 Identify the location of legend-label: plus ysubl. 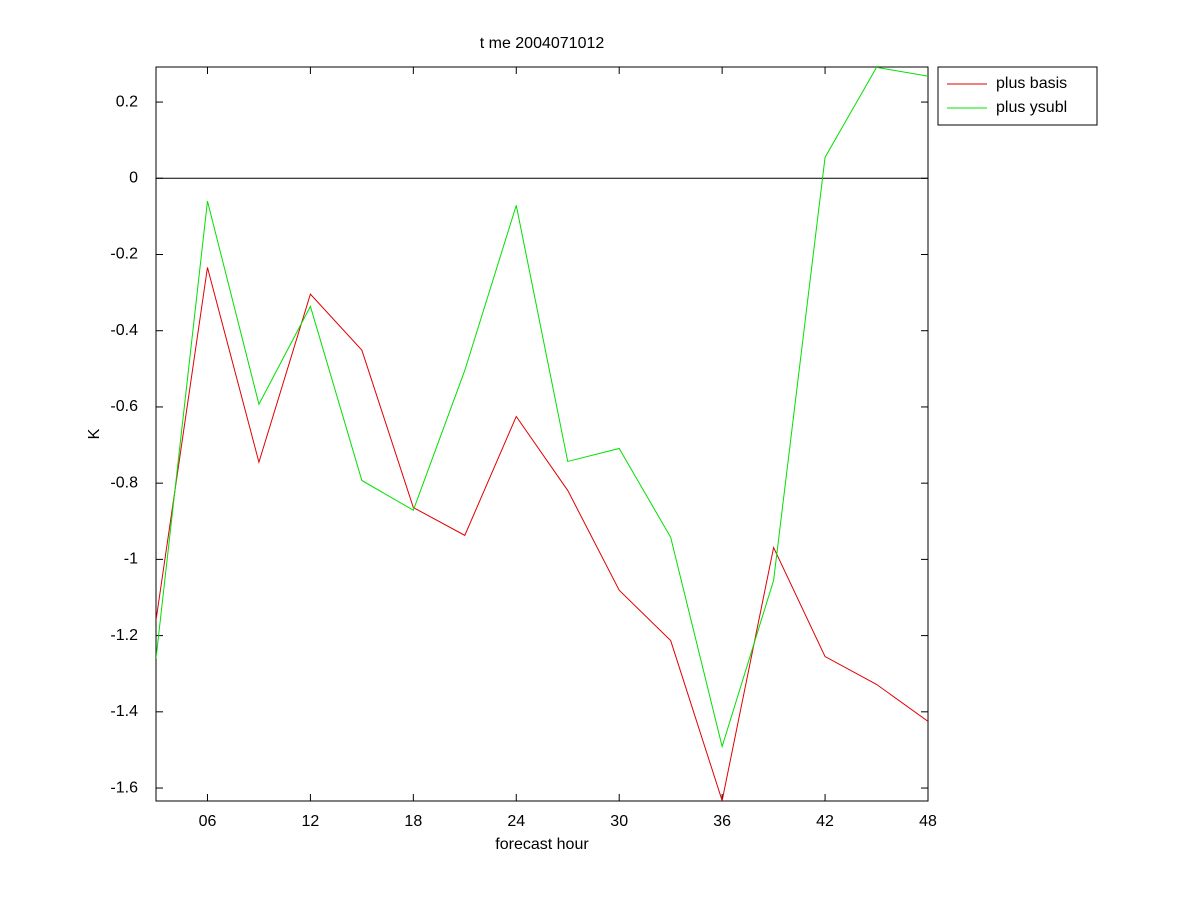
(1031, 107).